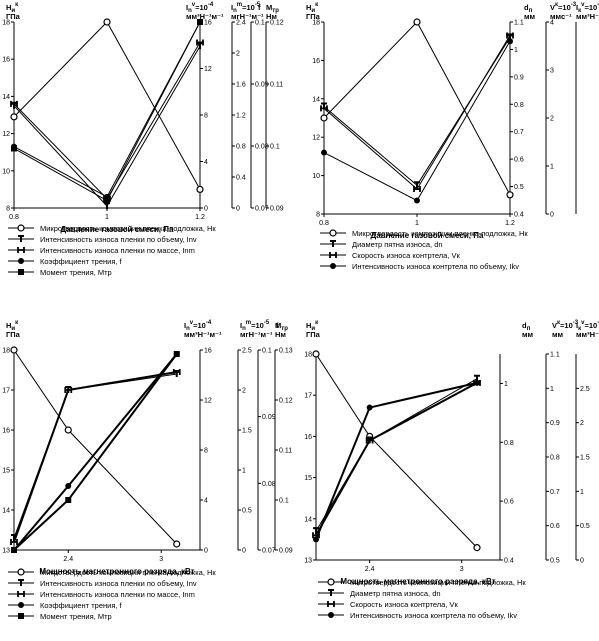  Describe the element at coordinates (284, 501) in the screenshot. I see `chart-3-axis-3-tick-label-1: 0.1` at that location.